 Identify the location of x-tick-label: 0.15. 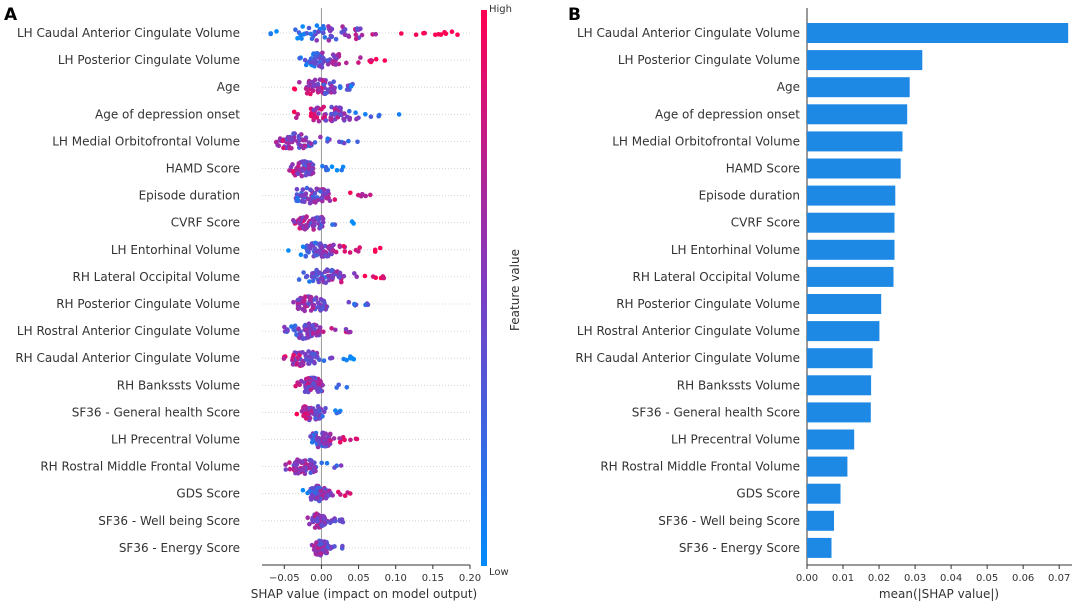
(433, 578).